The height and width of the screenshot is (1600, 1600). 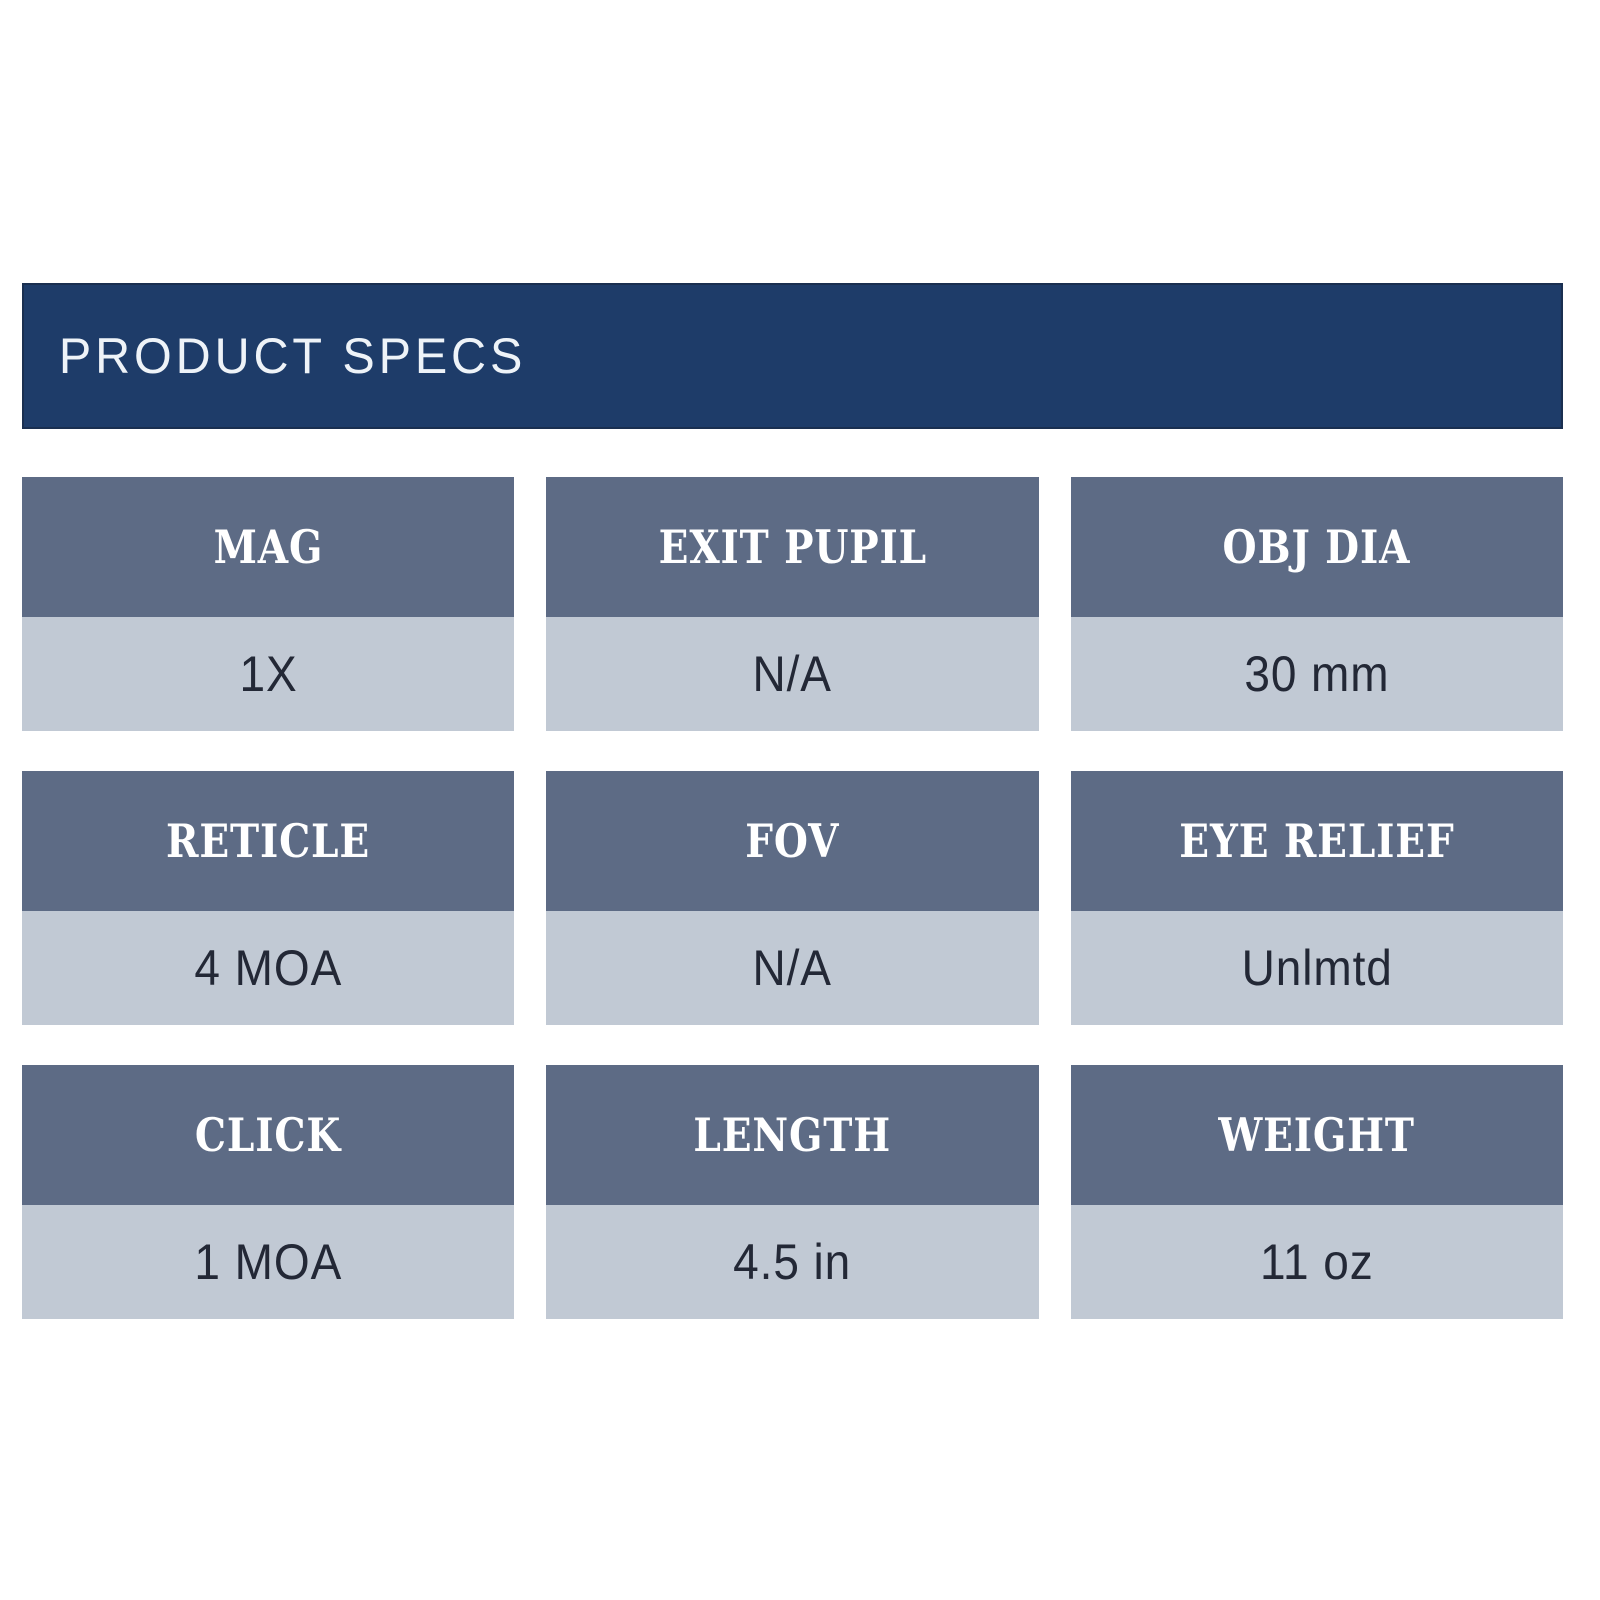 I want to click on spec-card-header: MAG, so click(x=268, y=547).